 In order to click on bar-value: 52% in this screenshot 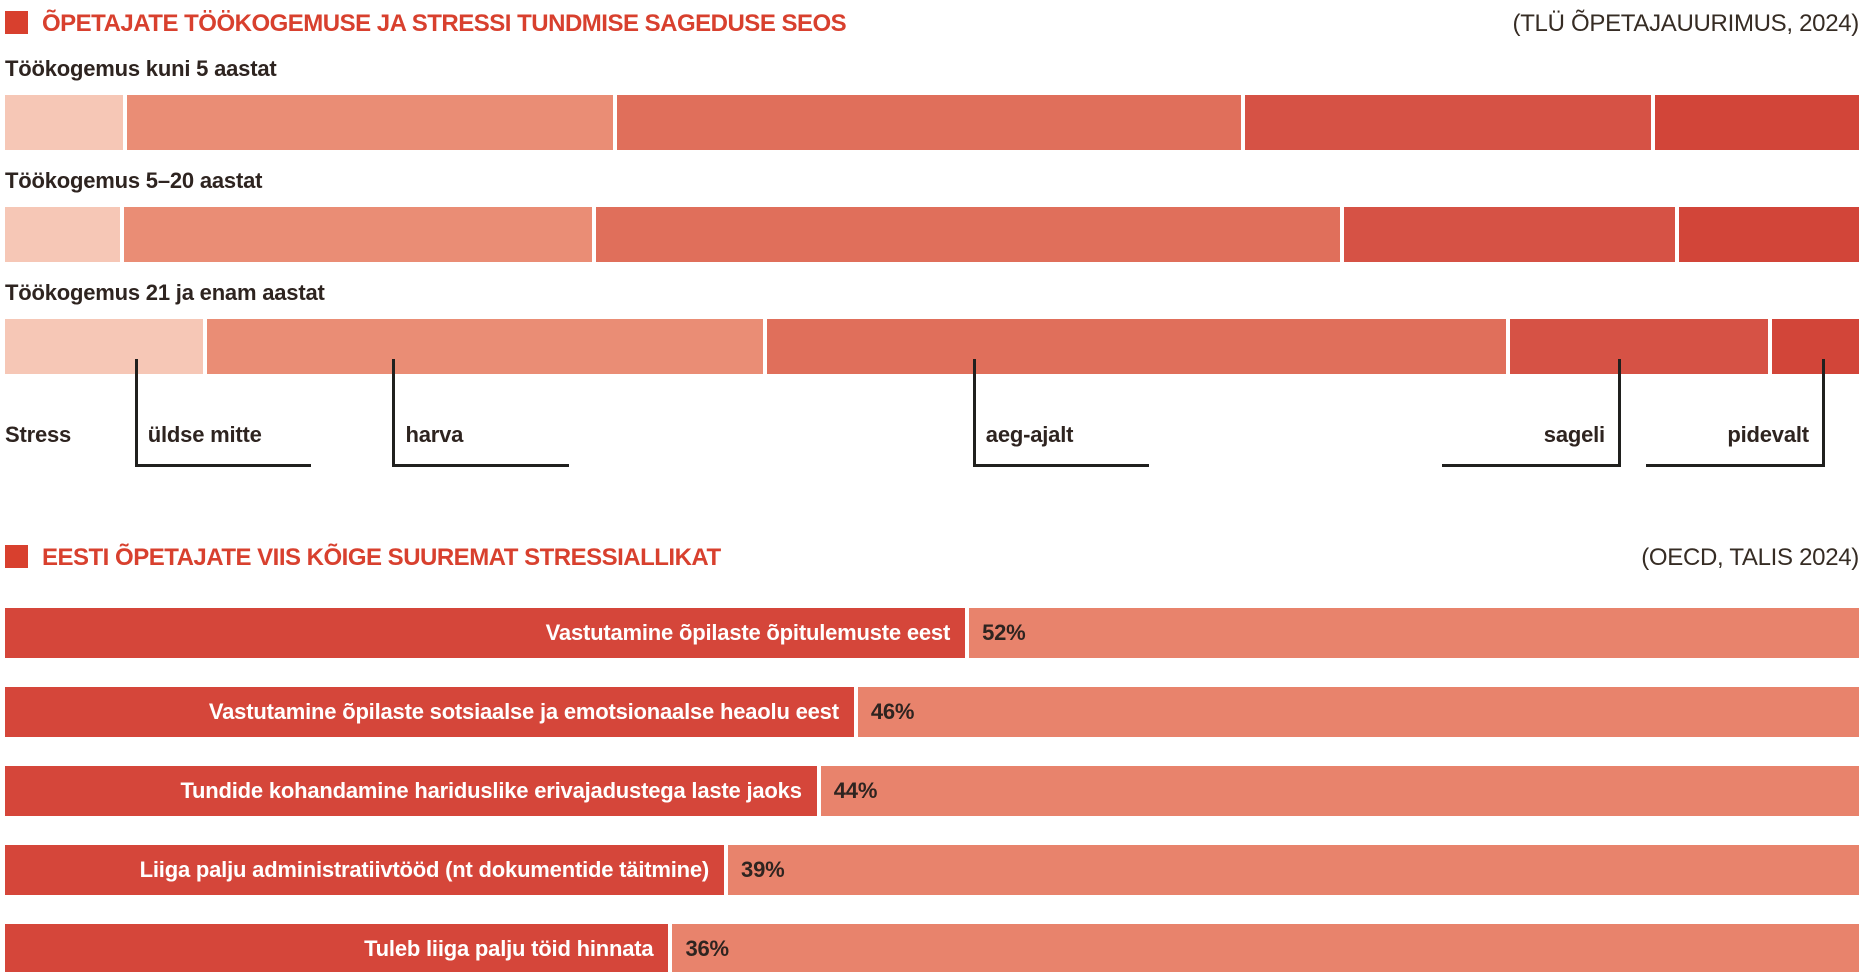, I will do `click(1004, 632)`.